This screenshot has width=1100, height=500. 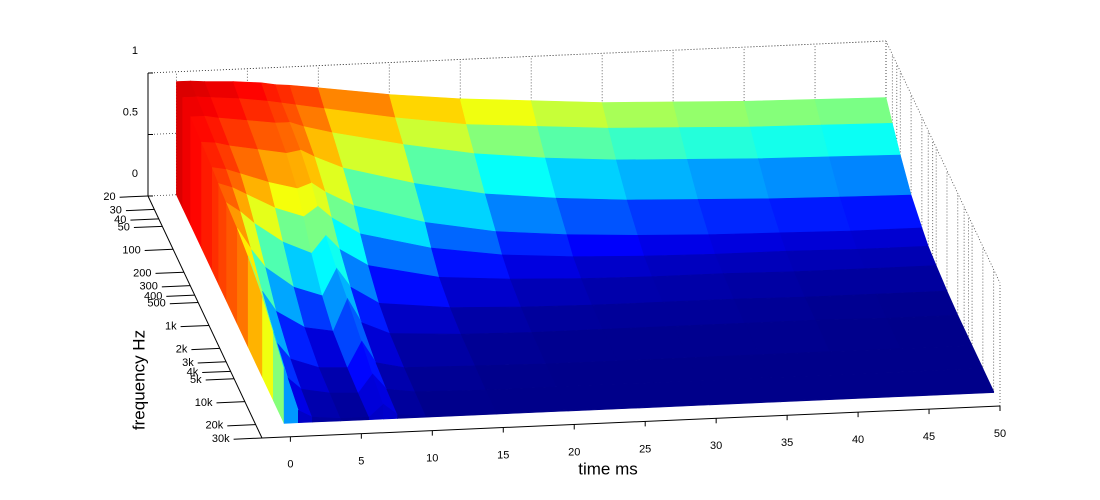 I want to click on y-tick-label: 400, so click(x=153, y=296).